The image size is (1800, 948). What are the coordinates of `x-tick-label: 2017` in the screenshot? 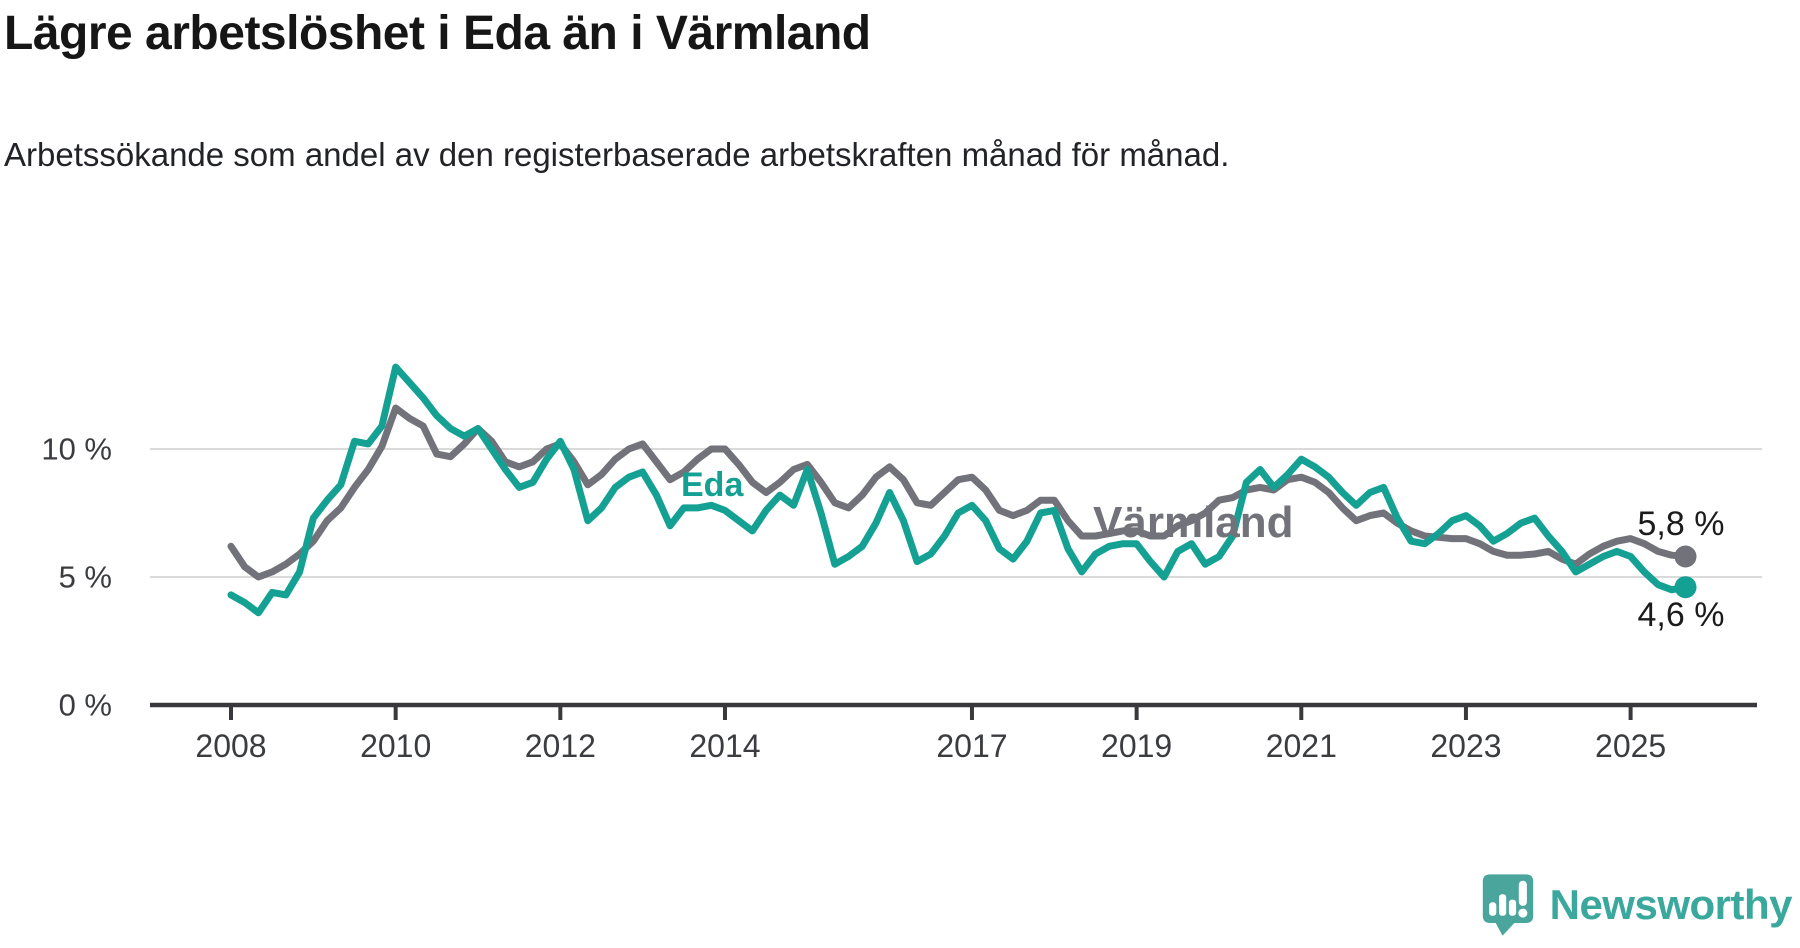 It's located at (971, 746).